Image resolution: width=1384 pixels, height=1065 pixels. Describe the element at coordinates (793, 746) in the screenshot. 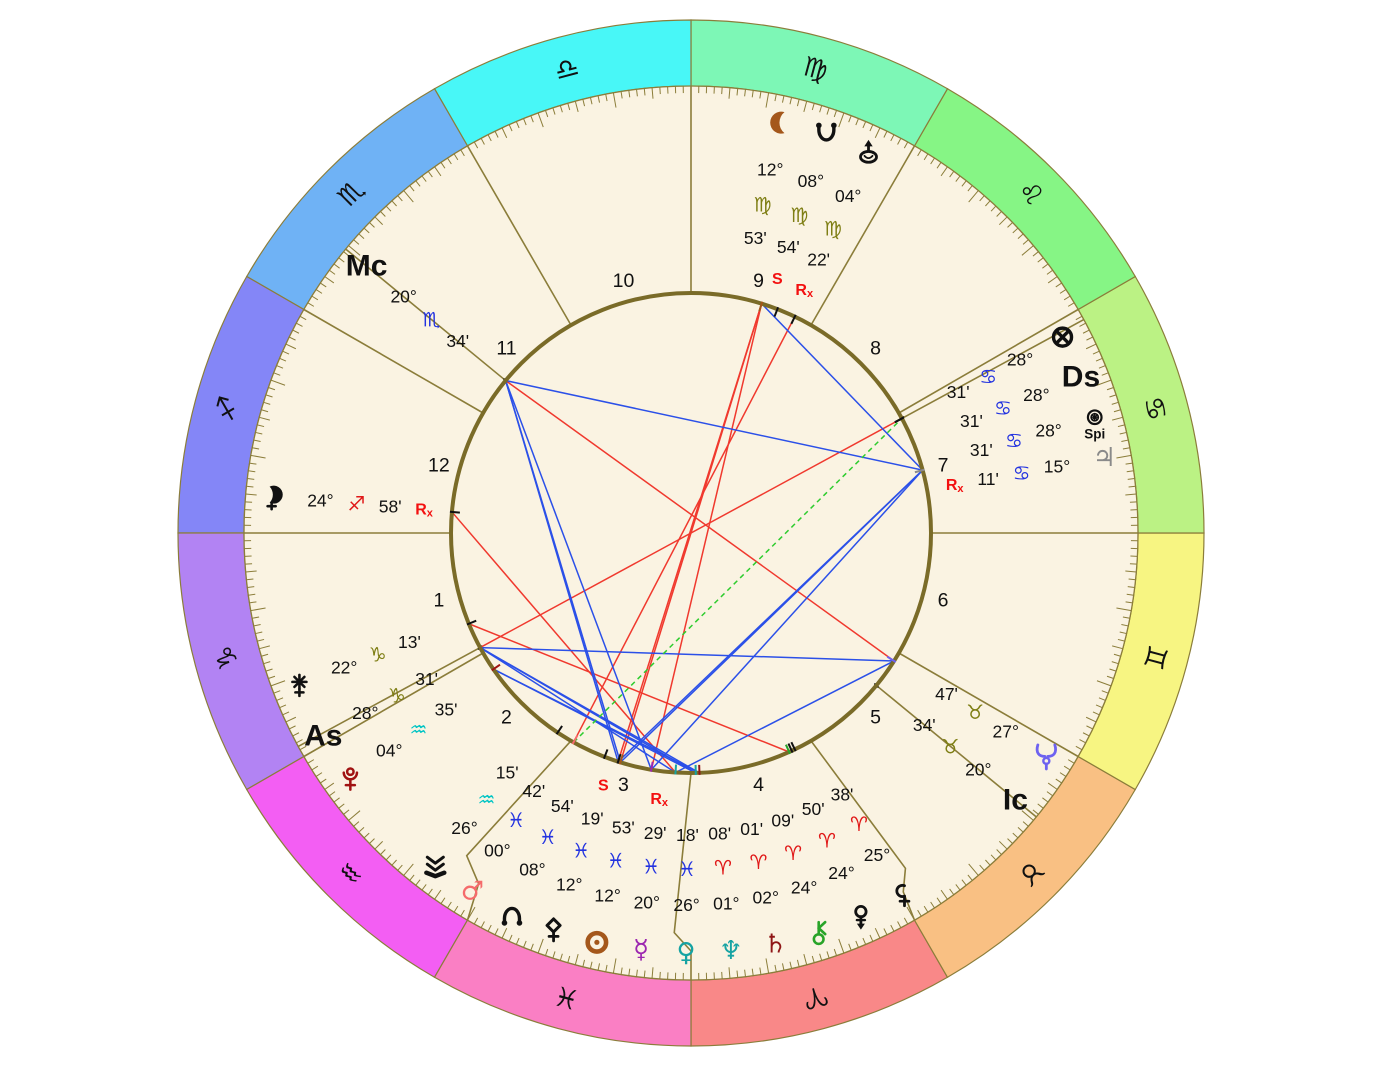

I see `ceres-hub-tick` at that location.